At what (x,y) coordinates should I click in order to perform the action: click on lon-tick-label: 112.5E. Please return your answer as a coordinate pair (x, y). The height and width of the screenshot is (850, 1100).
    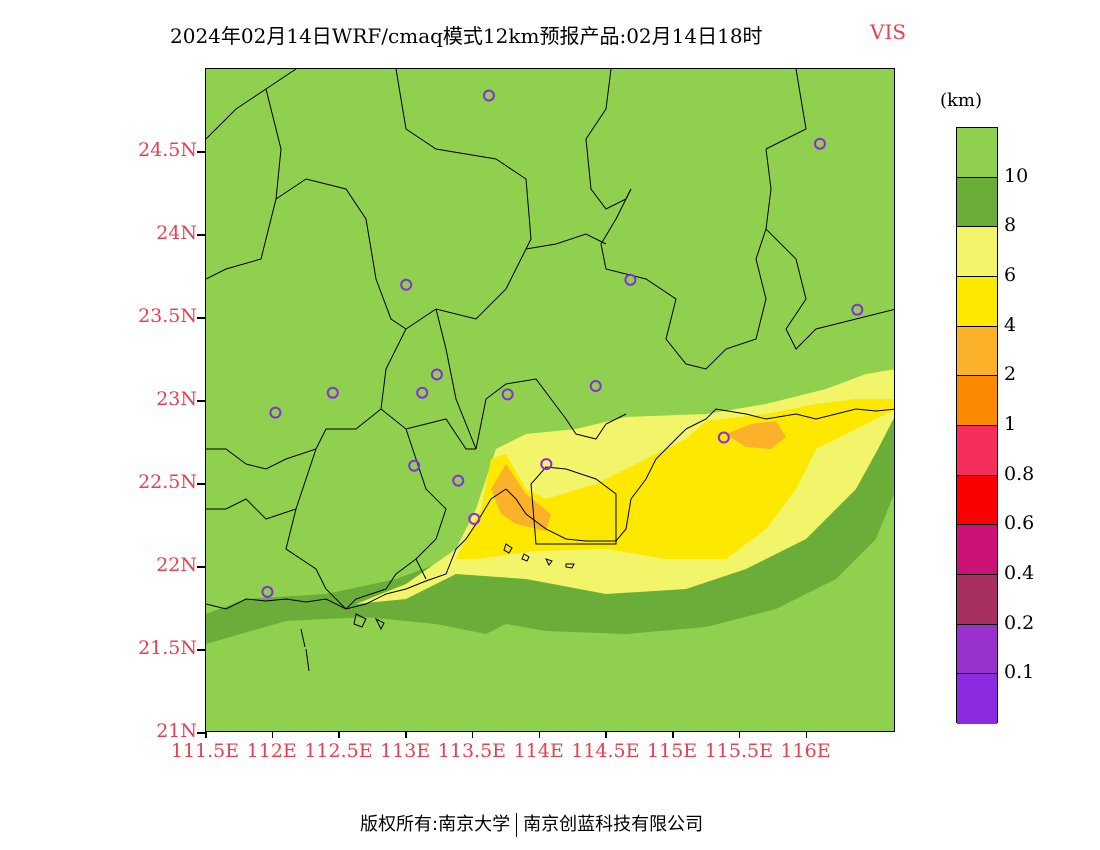
    Looking at the image, I should click on (338, 751).